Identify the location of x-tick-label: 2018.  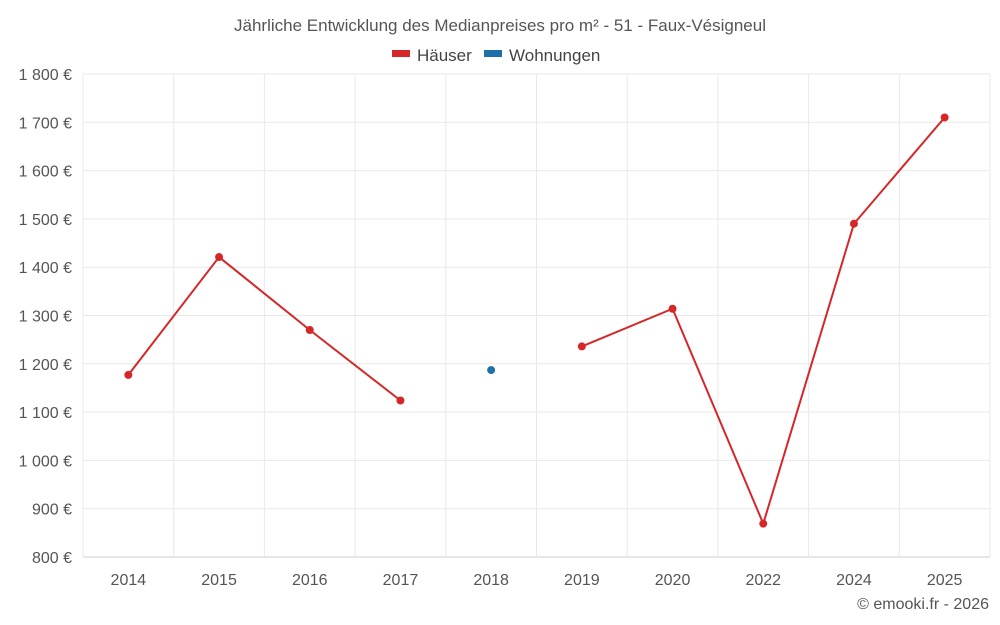
(491, 580).